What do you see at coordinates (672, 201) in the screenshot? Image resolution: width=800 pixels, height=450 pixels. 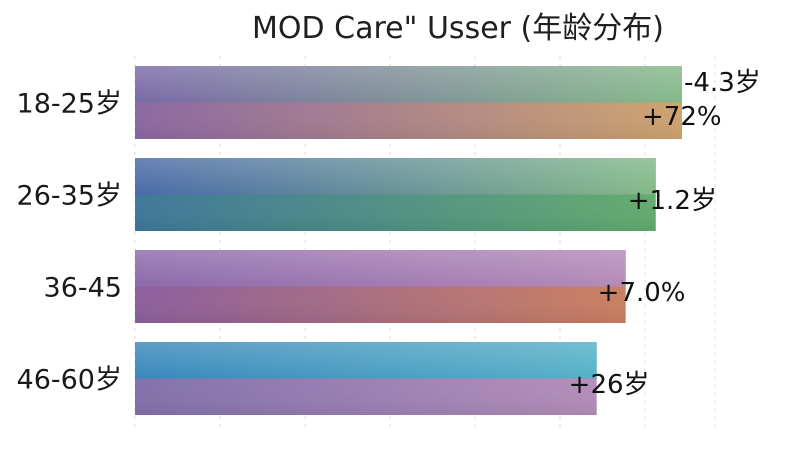 I see `data-label-2: +1.2岁` at bounding box center [672, 201].